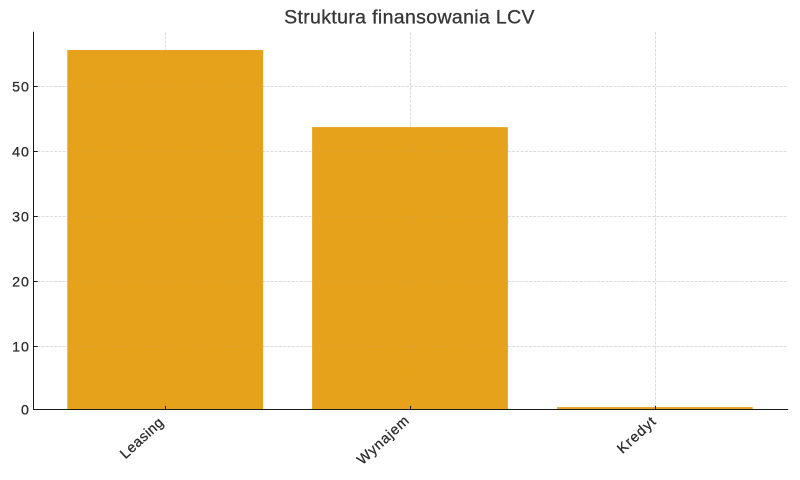  Describe the element at coordinates (21, 348) in the screenshot. I see `svg-text: 10` at that location.